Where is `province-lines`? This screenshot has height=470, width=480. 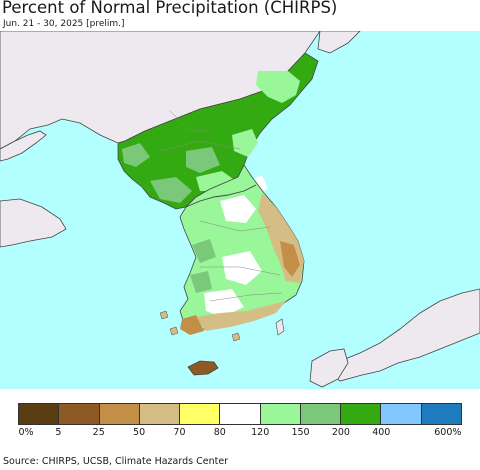
province-lines is located at coordinates (221, 206).